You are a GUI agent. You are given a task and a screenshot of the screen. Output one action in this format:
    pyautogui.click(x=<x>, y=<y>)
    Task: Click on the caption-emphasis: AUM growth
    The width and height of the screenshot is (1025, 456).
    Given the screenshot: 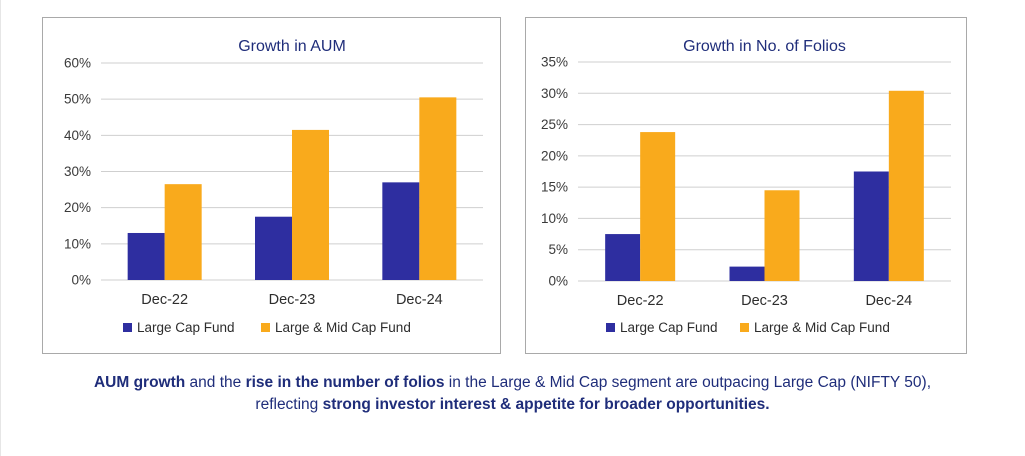 What is the action you would take?
    pyautogui.click(x=139, y=382)
    